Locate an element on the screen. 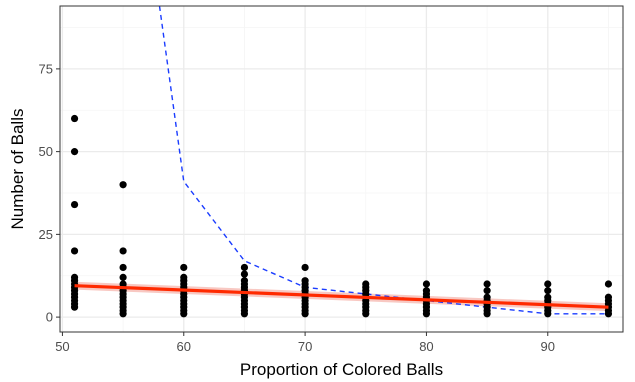 This screenshot has width=635, height=382. x-tick-label: 70 is located at coordinates (305, 346).